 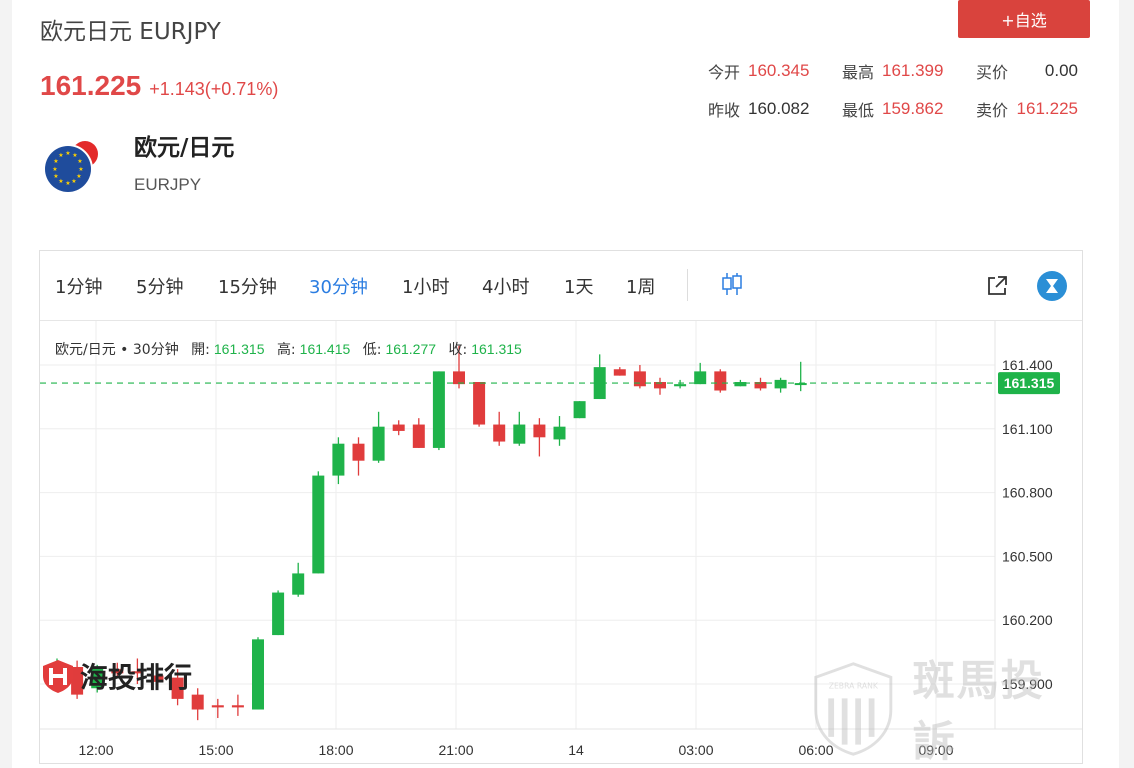 What do you see at coordinates (58, 676) in the screenshot?
I see `shield-logo-icon` at bounding box center [58, 676].